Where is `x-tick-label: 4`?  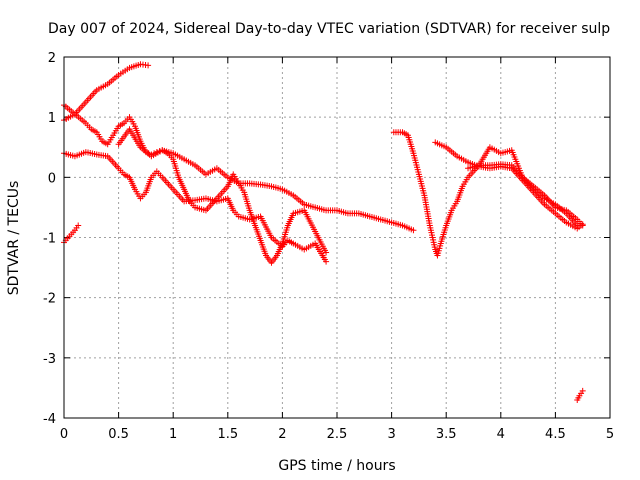
x-tick-label: 4 is located at coordinates (501, 434).